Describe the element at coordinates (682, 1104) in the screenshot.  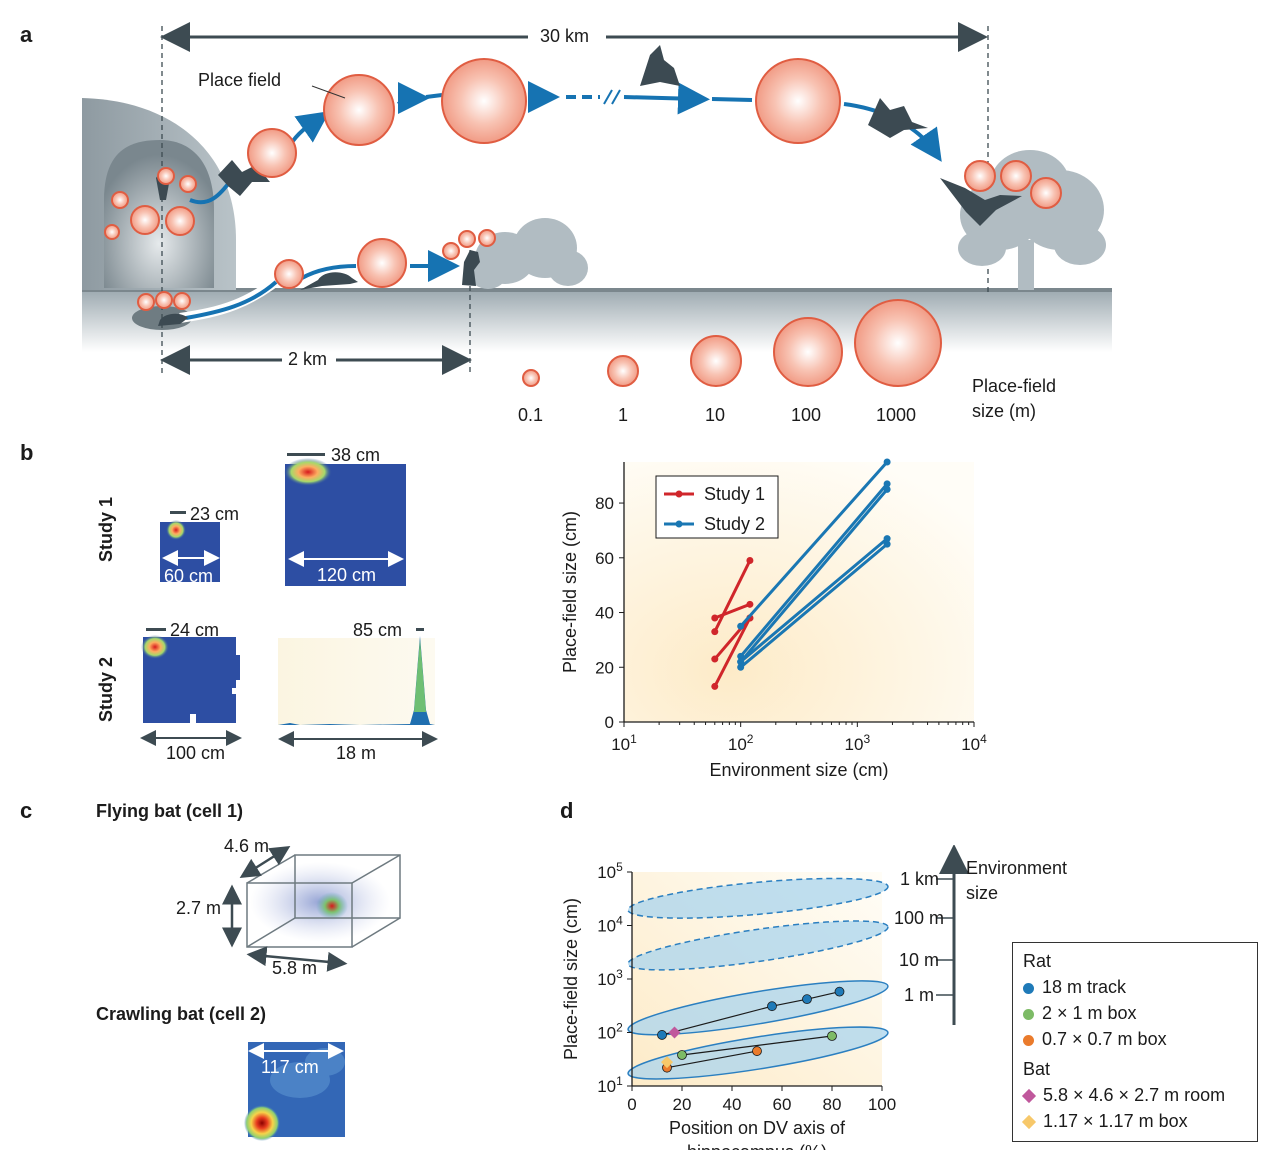
I see `x-tick-label: 20` at that location.